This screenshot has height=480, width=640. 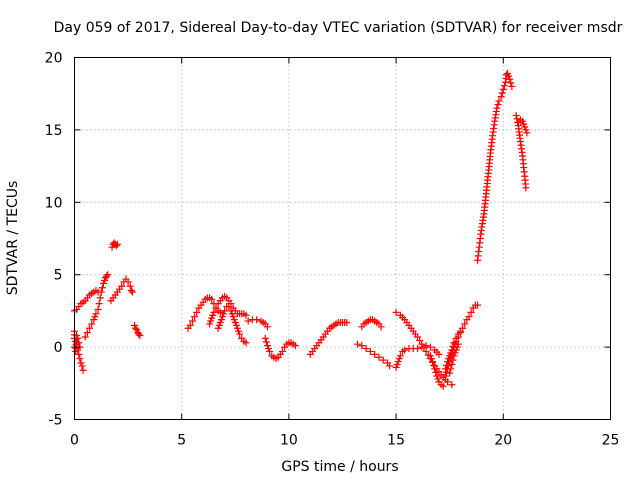 What do you see at coordinates (611, 441) in the screenshot?
I see `x-tick-label: 25` at bounding box center [611, 441].